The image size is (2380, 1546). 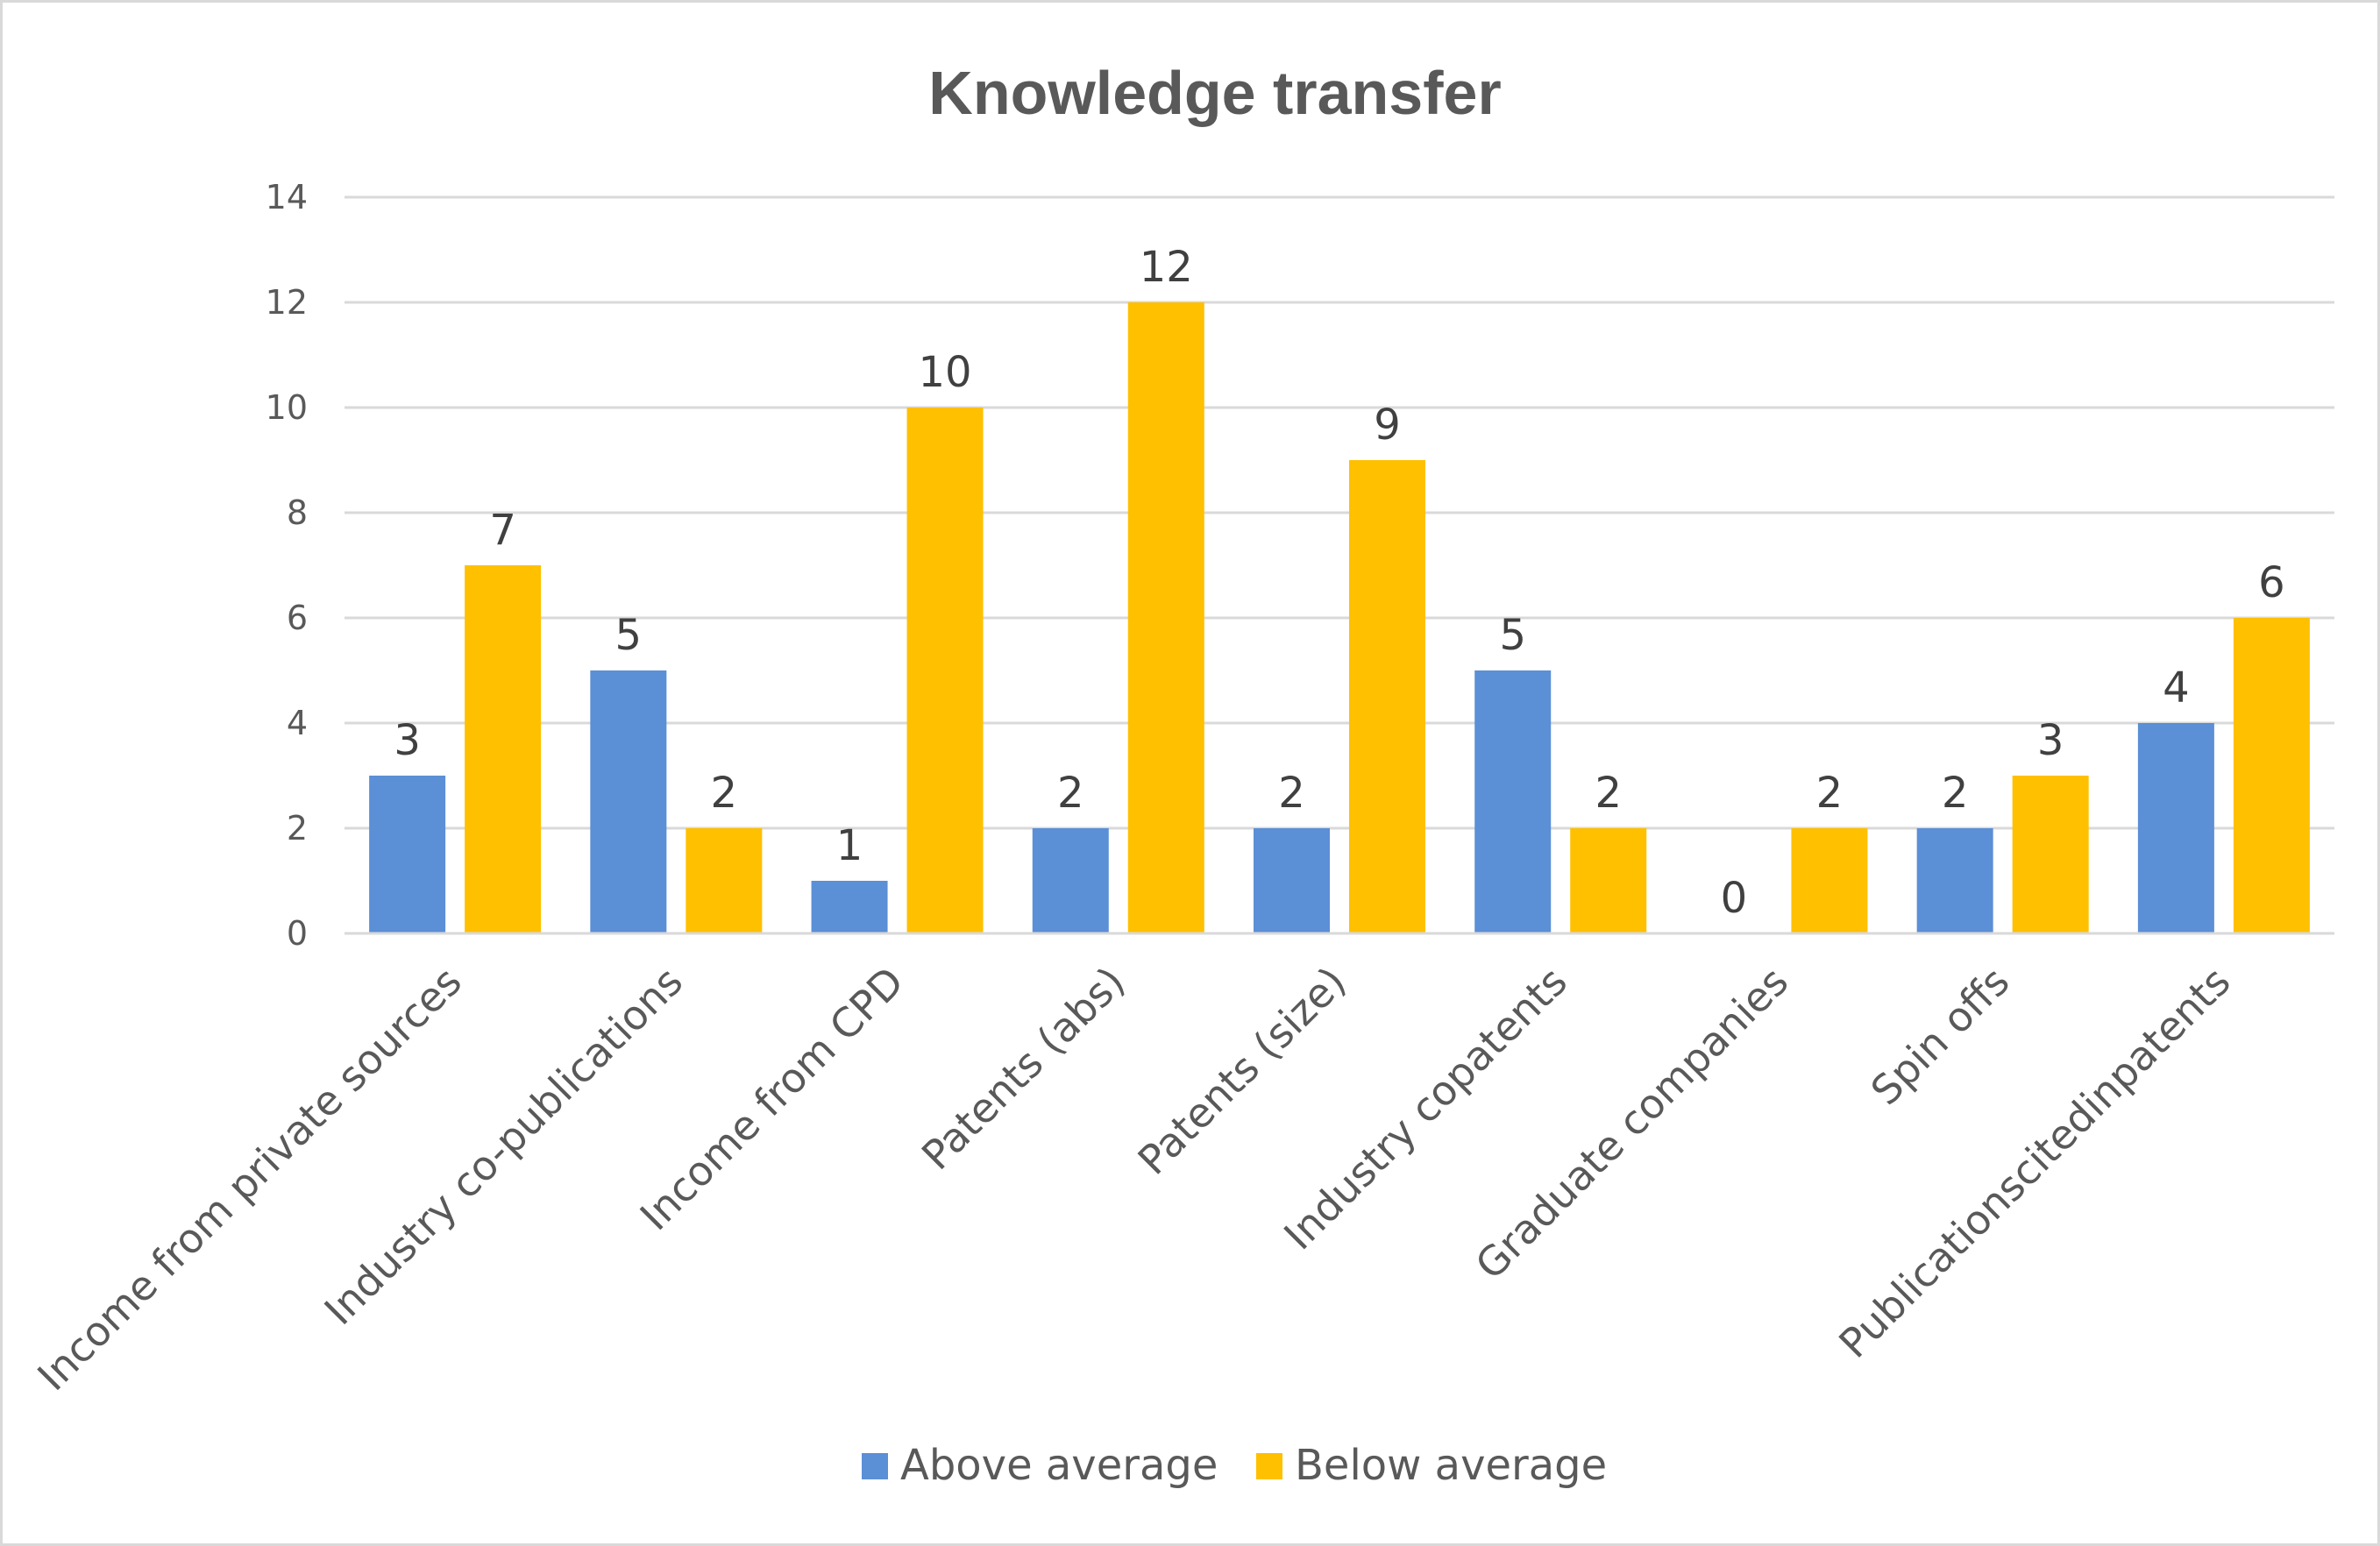 I want to click on y-tick-label: 14, so click(x=287, y=197).